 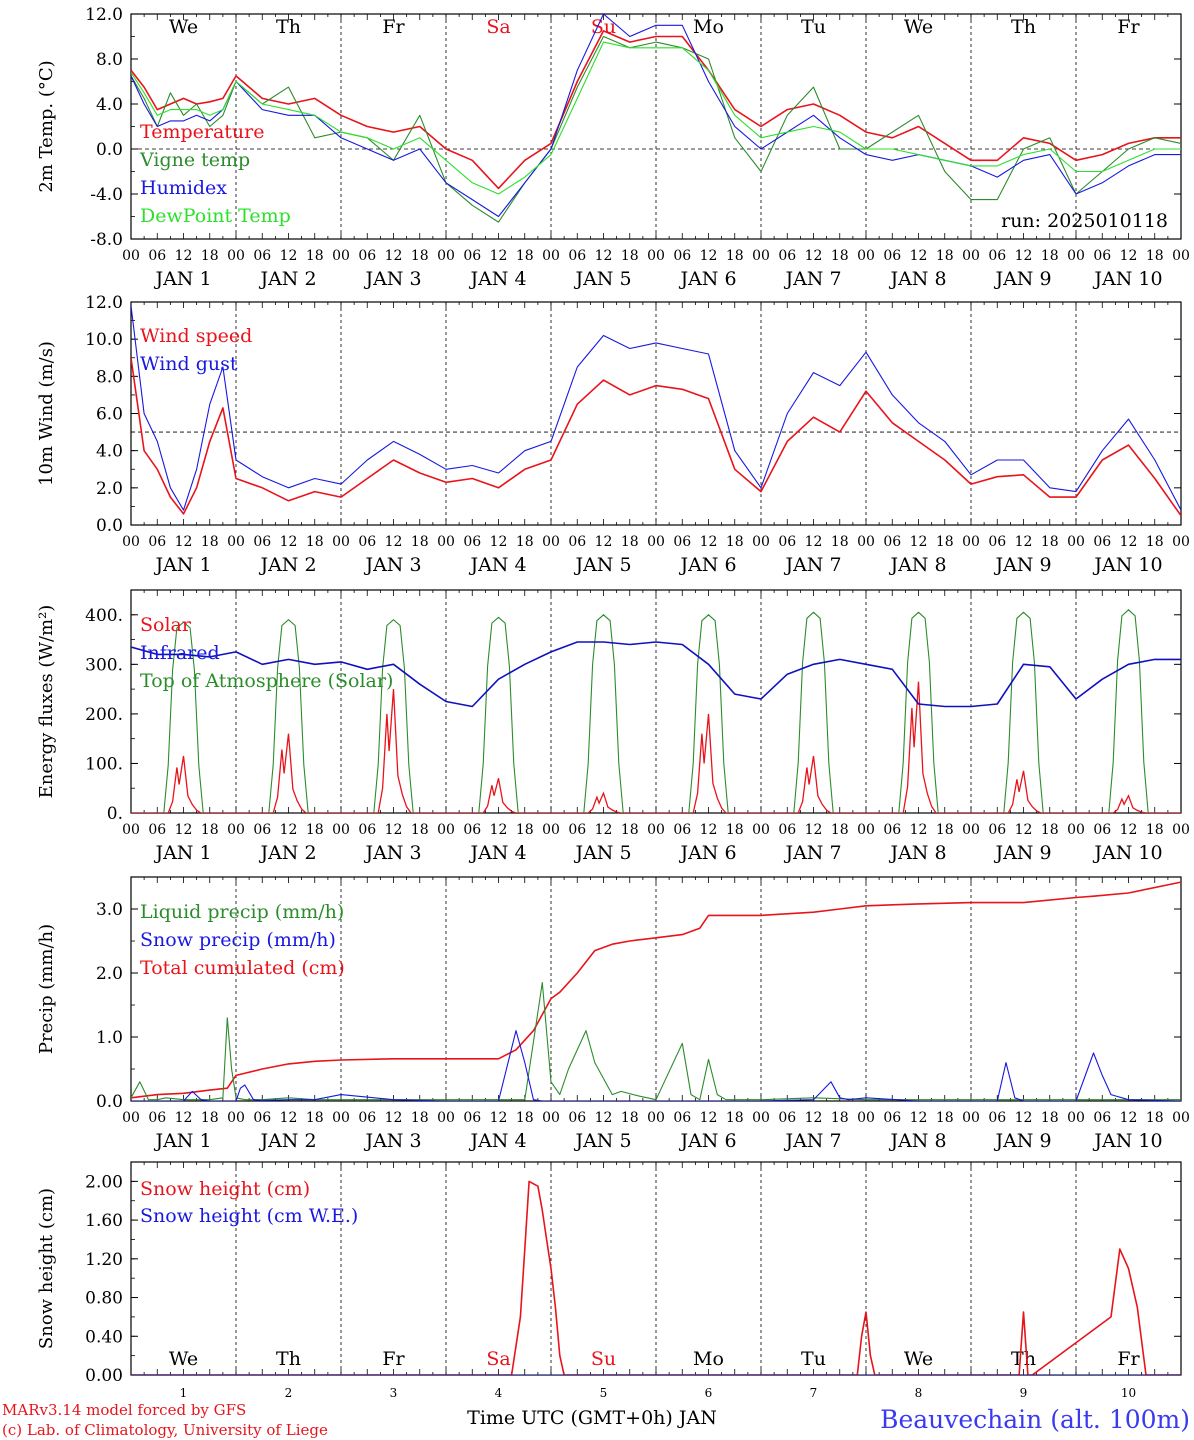 What do you see at coordinates (394, 1393) in the screenshot?
I see `day-number-label: 3` at bounding box center [394, 1393].